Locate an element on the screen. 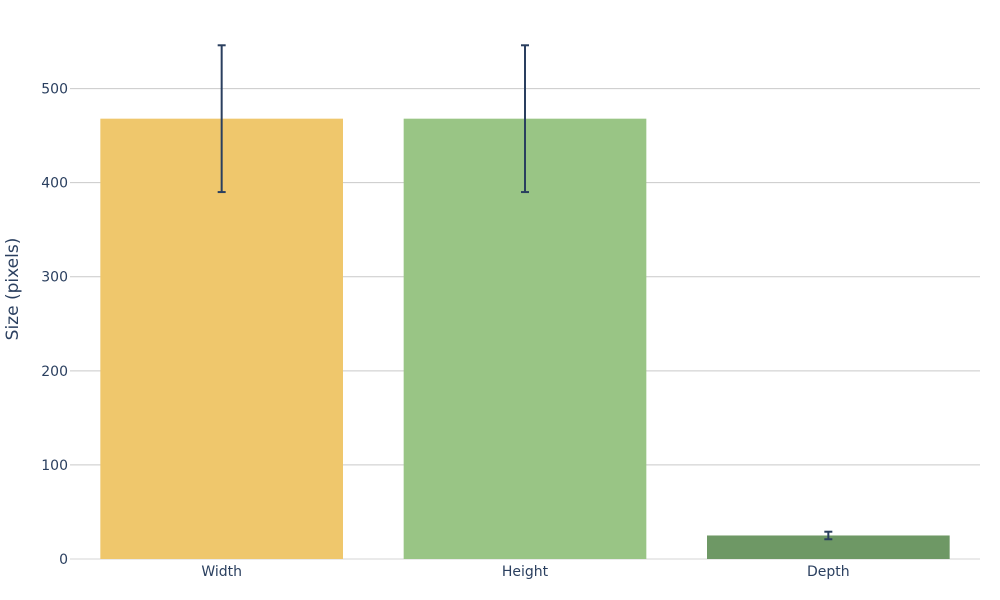  x-tick-label: Height is located at coordinates (525, 572).